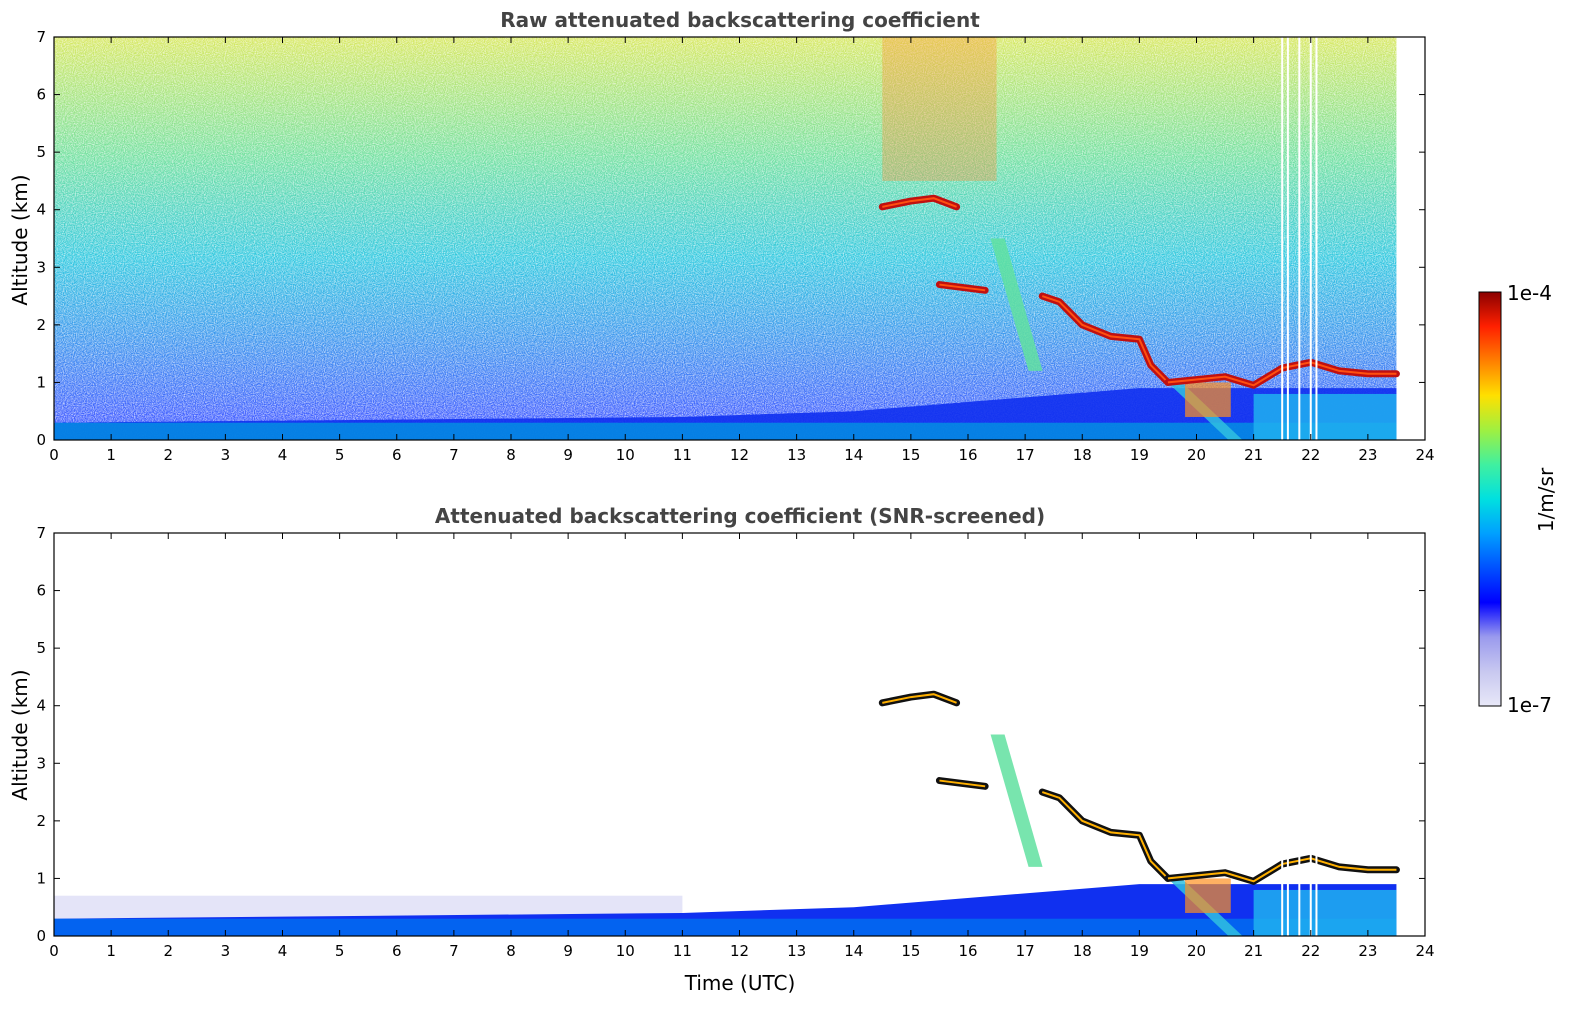 This screenshot has width=1595, height=1024. What do you see at coordinates (939, 109) in the screenshot?
I see `raw-high-noise-patch` at bounding box center [939, 109].